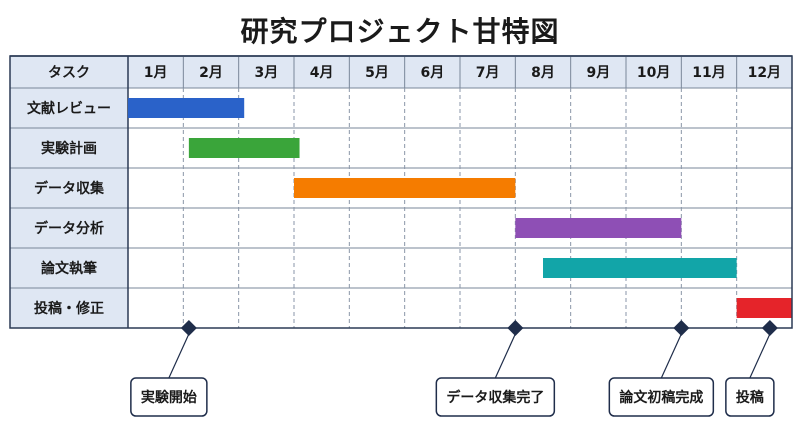 This screenshot has width=800, height=439. What do you see at coordinates (69, 308) in the screenshot?
I see `task-label: 投稿・修正` at bounding box center [69, 308].